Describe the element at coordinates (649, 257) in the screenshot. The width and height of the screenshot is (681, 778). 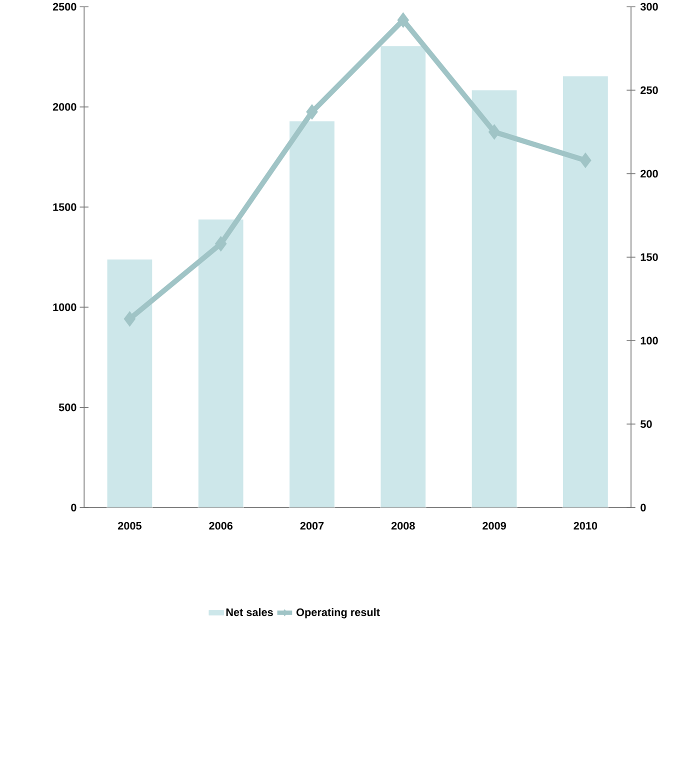
I see `y2-tick-label: 150` at that location.